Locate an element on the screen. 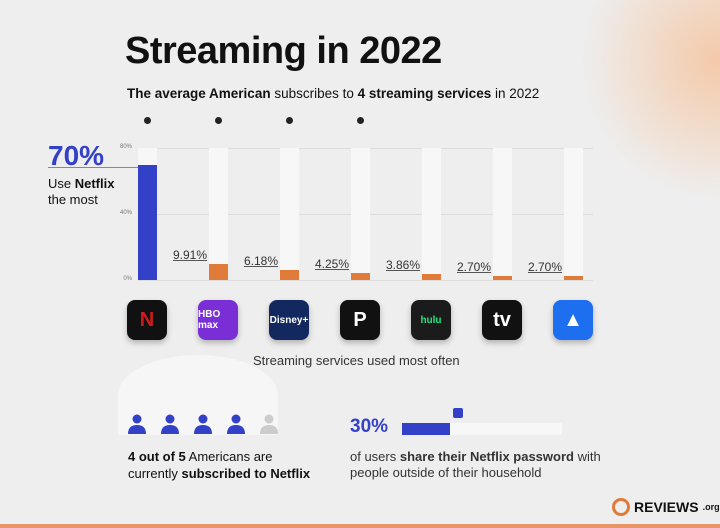 The image size is (720, 528). bottom-accent-bar is located at coordinates (360, 526).